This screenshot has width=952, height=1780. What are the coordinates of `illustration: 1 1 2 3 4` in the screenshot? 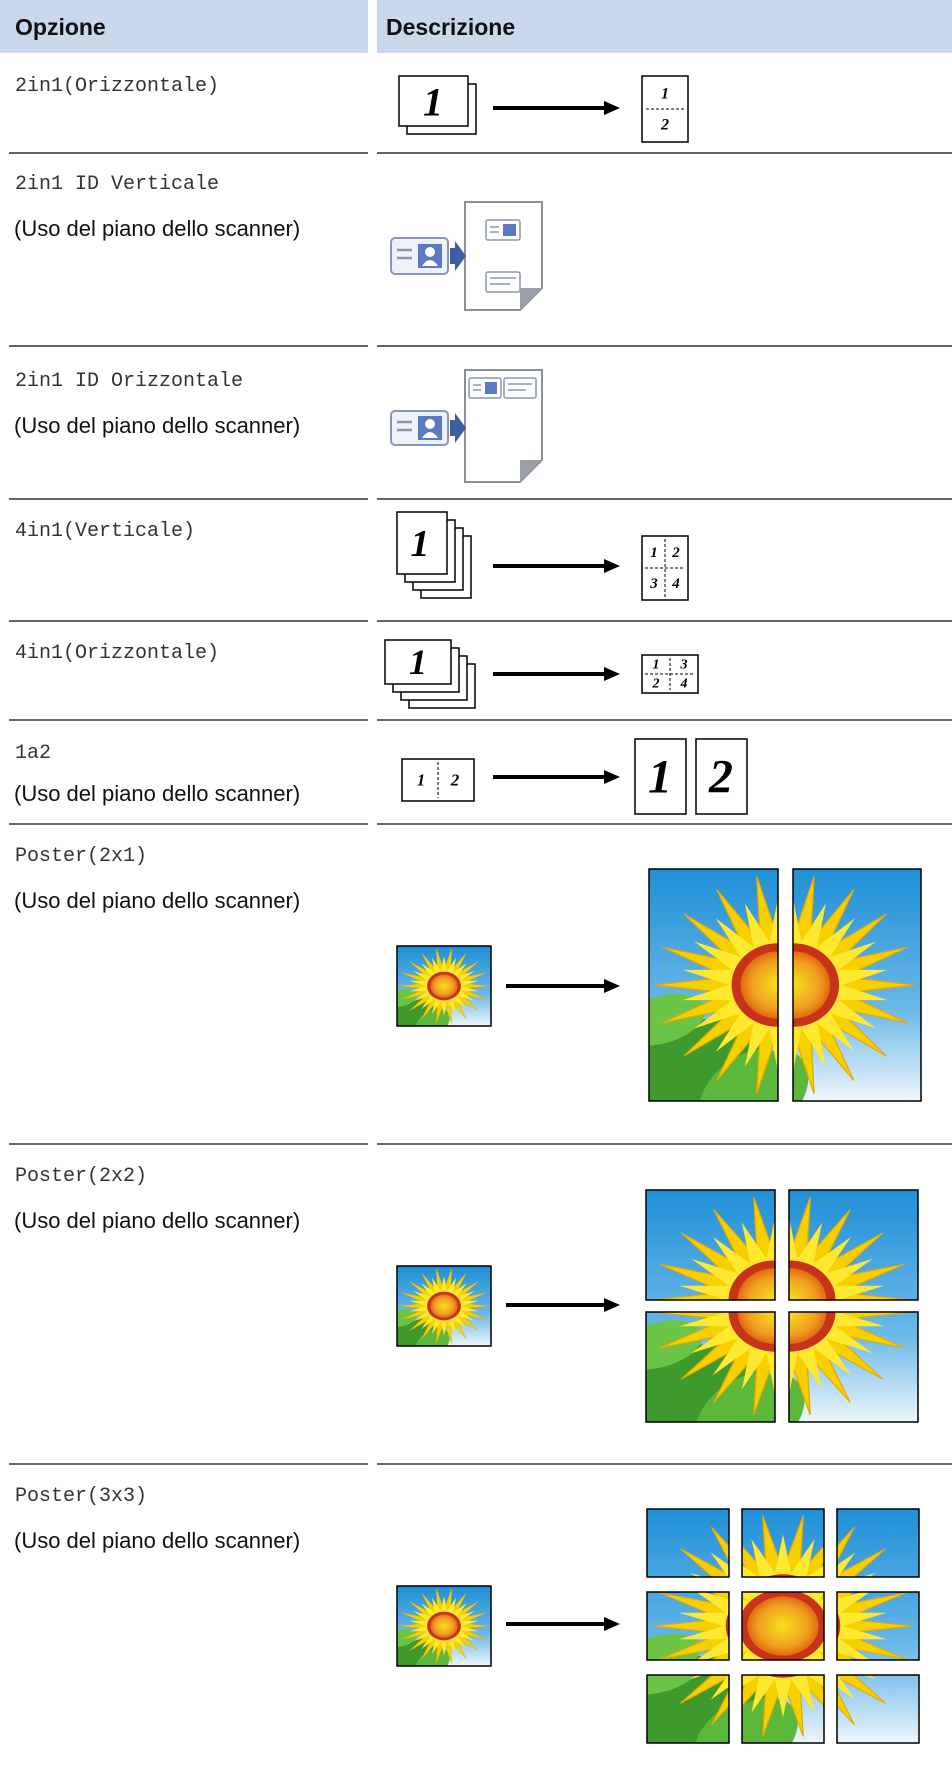 It's located at (542, 556).